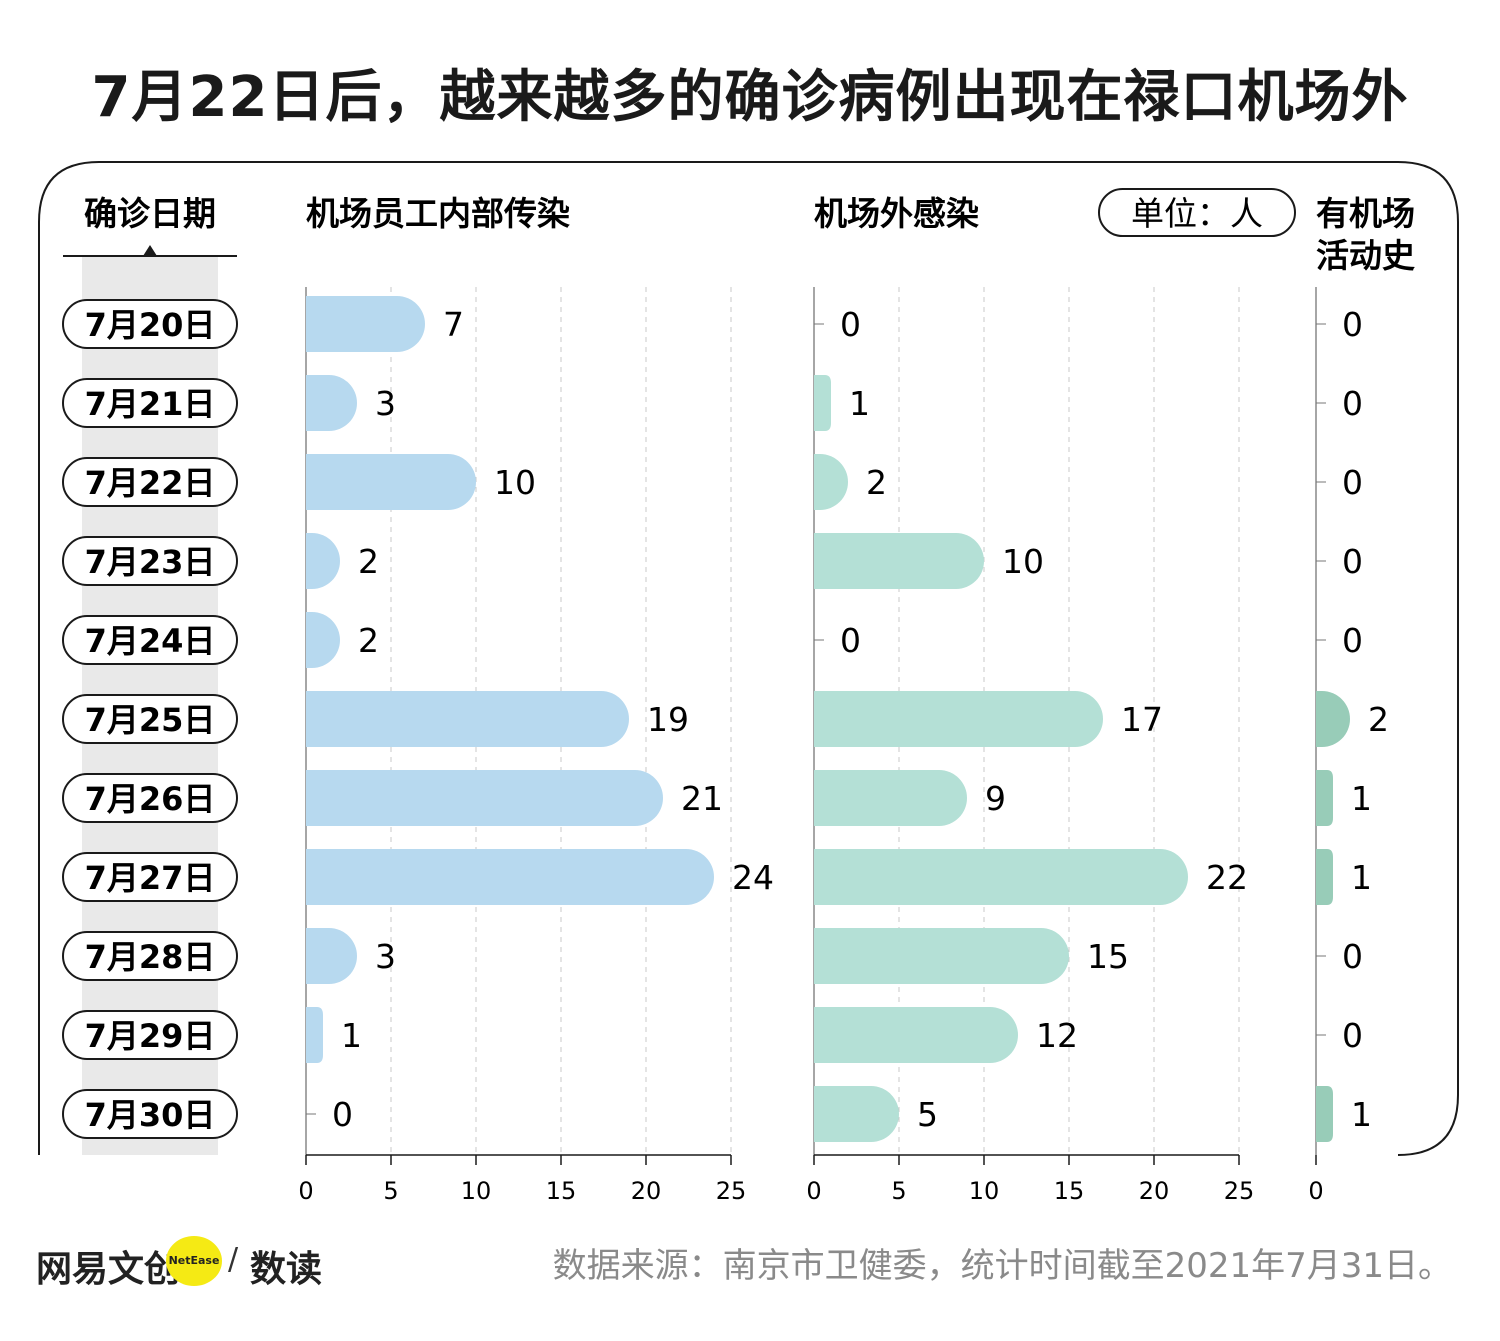  I want to click on x-tick-label-airport-history: 0, so click(1315, 1191).